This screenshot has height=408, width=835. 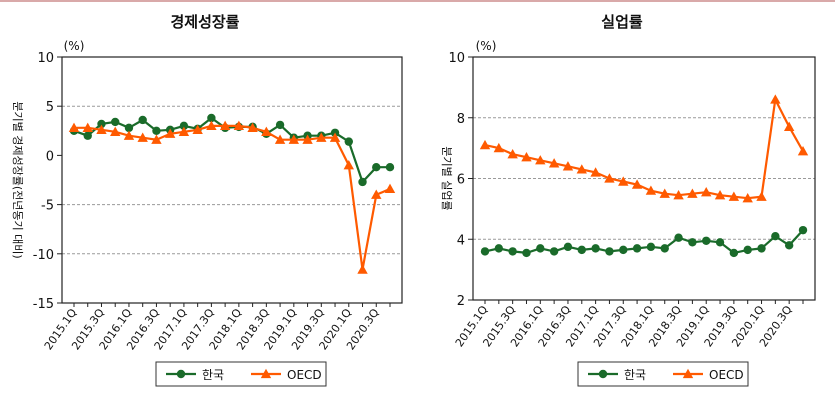 What do you see at coordinates (50, 107) in the screenshot?
I see `y-tick-label: 5` at bounding box center [50, 107].